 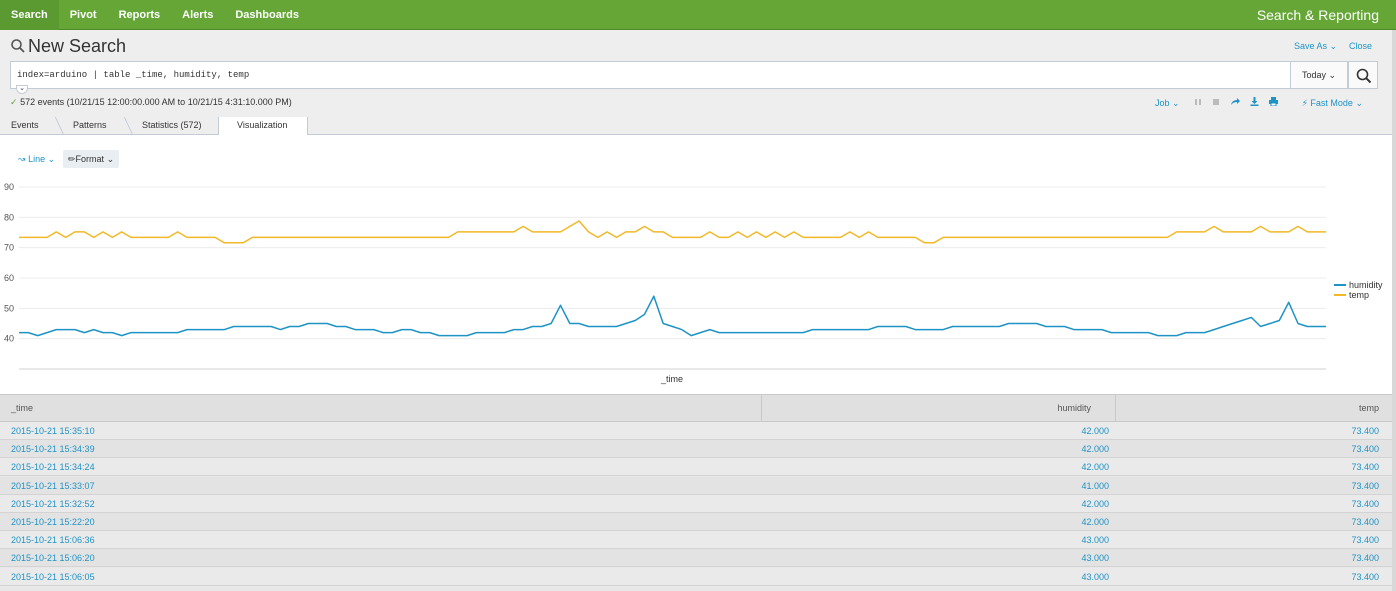 I want to click on column-header-time: _time, so click(x=22, y=408).